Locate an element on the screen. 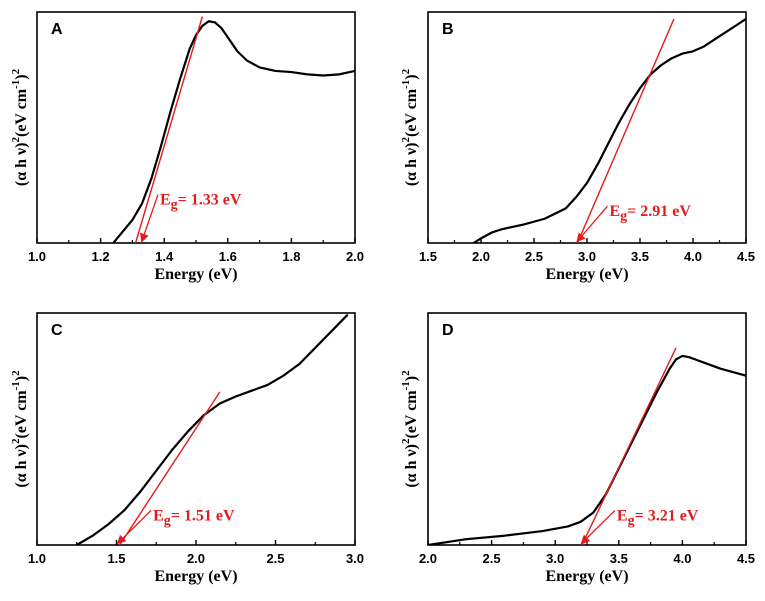 The width and height of the screenshot is (765, 601). band-gap-label: Eg= 1.33 eV is located at coordinates (201, 202).